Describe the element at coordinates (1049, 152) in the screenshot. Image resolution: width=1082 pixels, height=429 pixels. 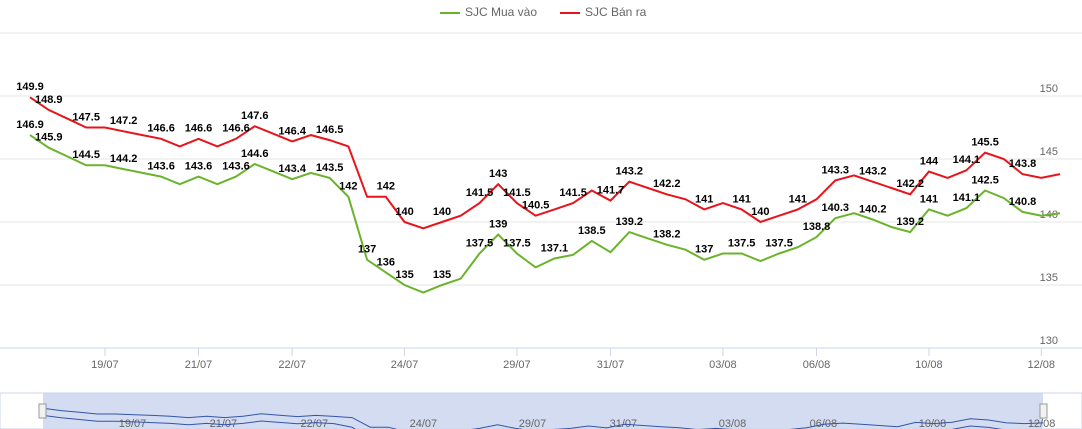
I see `y-tick-label: 145` at that location.